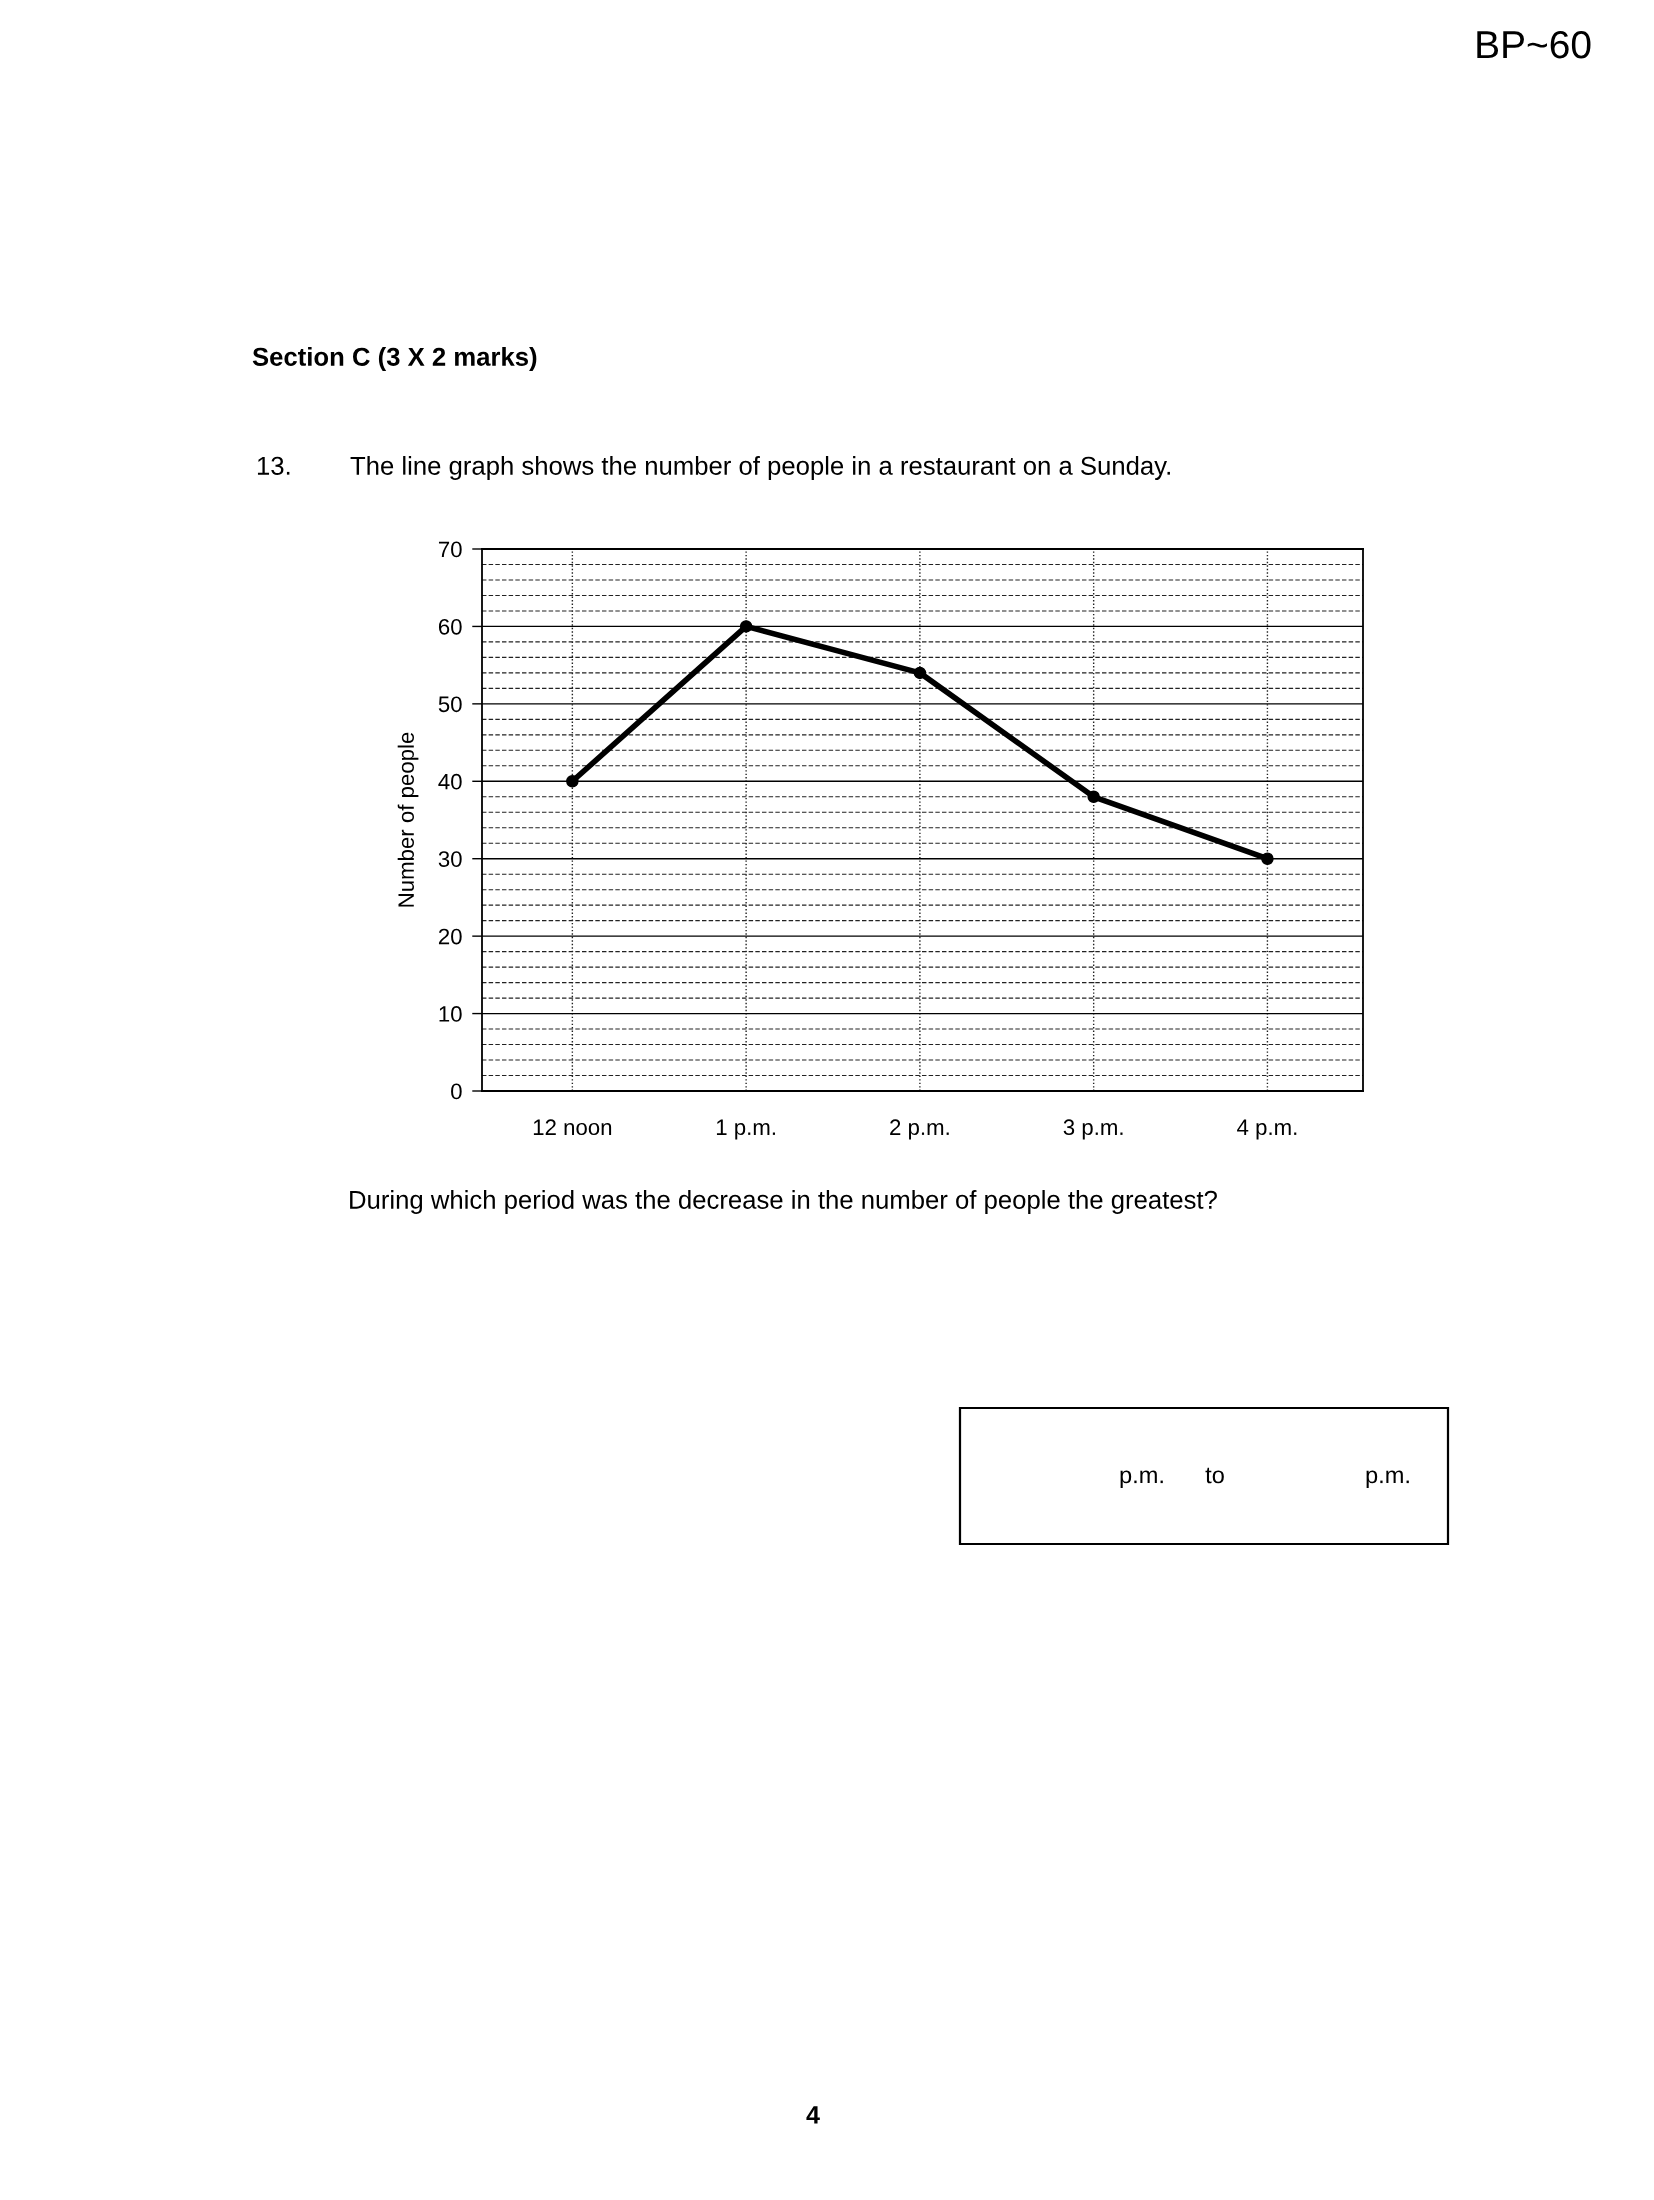 The width and height of the screenshot is (1654, 2200). What do you see at coordinates (456, 1091) in the screenshot?
I see `y-tick-label: 0` at bounding box center [456, 1091].